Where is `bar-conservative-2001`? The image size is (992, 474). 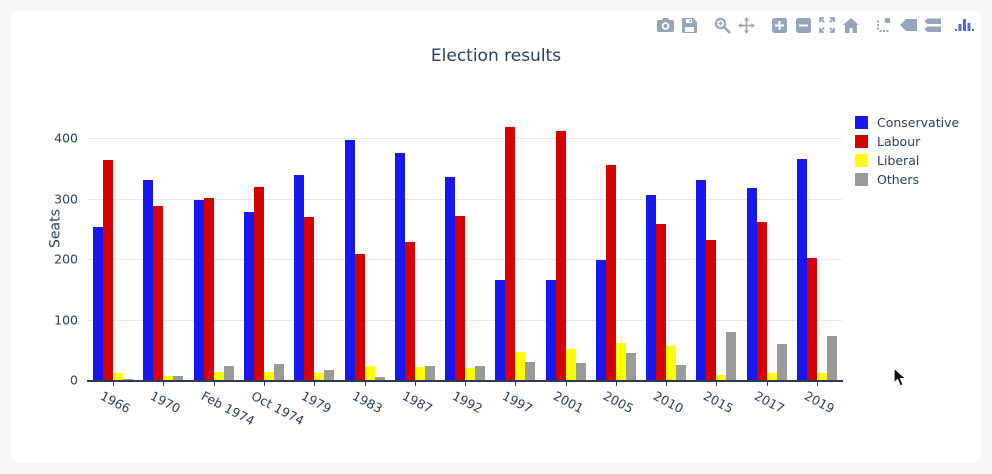
bar-conservative-2001 is located at coordinates (550, 329).